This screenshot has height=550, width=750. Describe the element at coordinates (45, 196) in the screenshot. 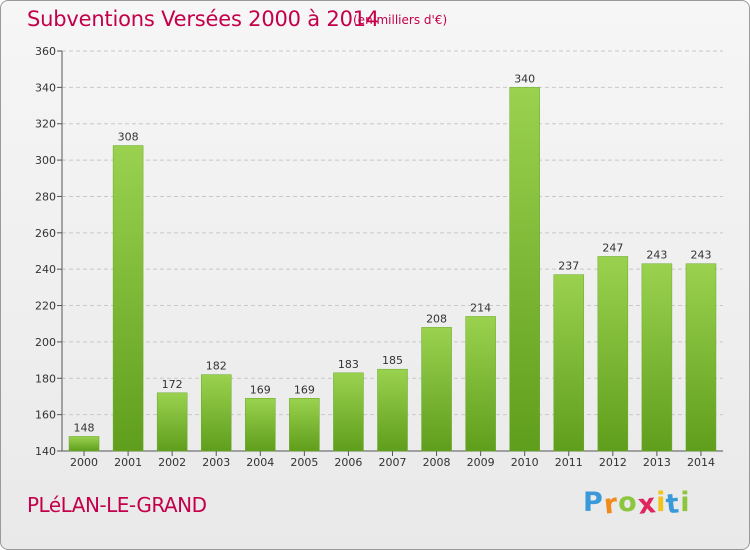

I see `y-tick-label: 280` at that location.